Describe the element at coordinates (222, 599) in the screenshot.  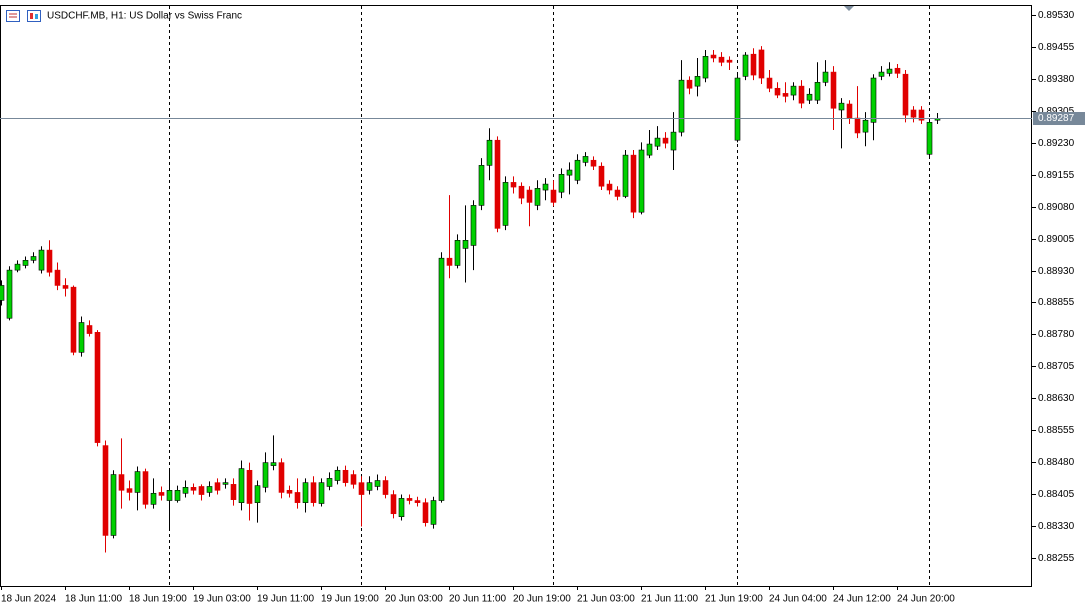
I see `x-tick-label: 19 Jun 03:00` at that location.